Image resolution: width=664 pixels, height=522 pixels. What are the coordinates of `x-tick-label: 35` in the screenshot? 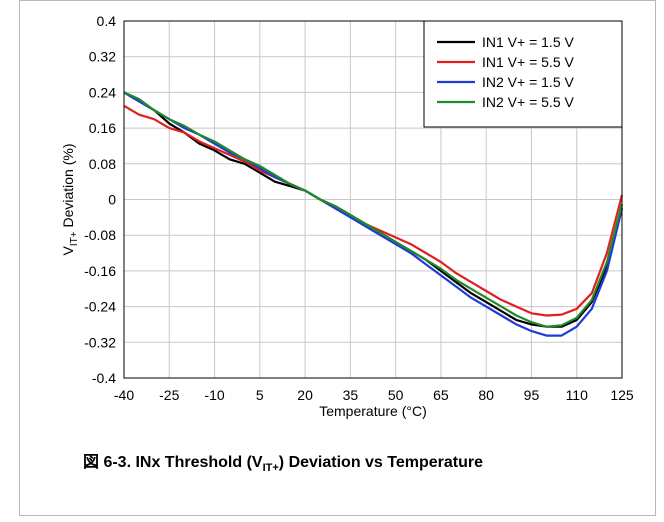 It's located at (351, 395).